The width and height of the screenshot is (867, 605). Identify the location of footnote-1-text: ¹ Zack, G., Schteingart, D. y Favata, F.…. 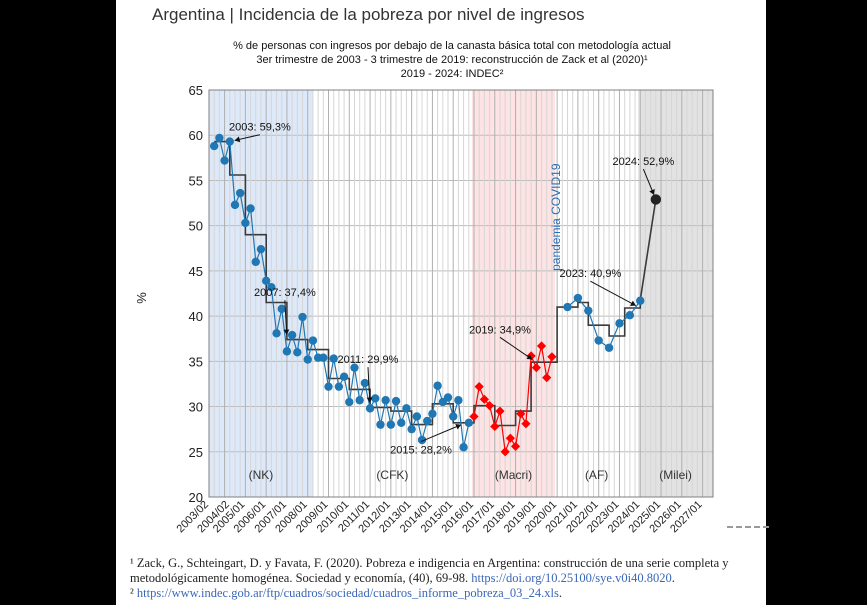
(429, 570).